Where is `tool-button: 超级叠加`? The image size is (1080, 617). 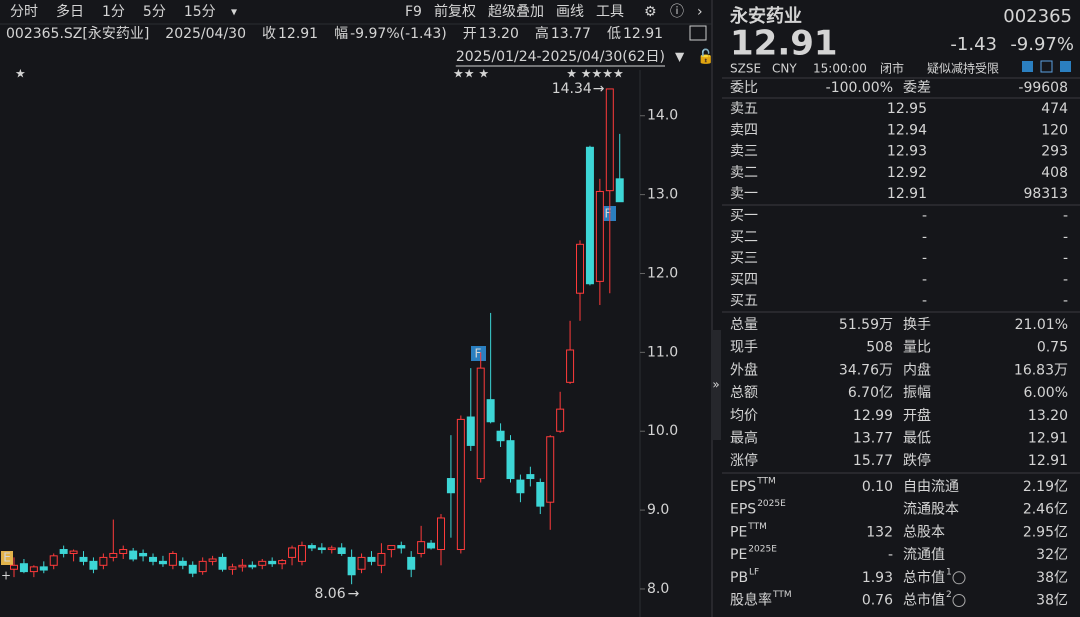
tool-button: 超级叠加 is located at coordinates (516, 12).